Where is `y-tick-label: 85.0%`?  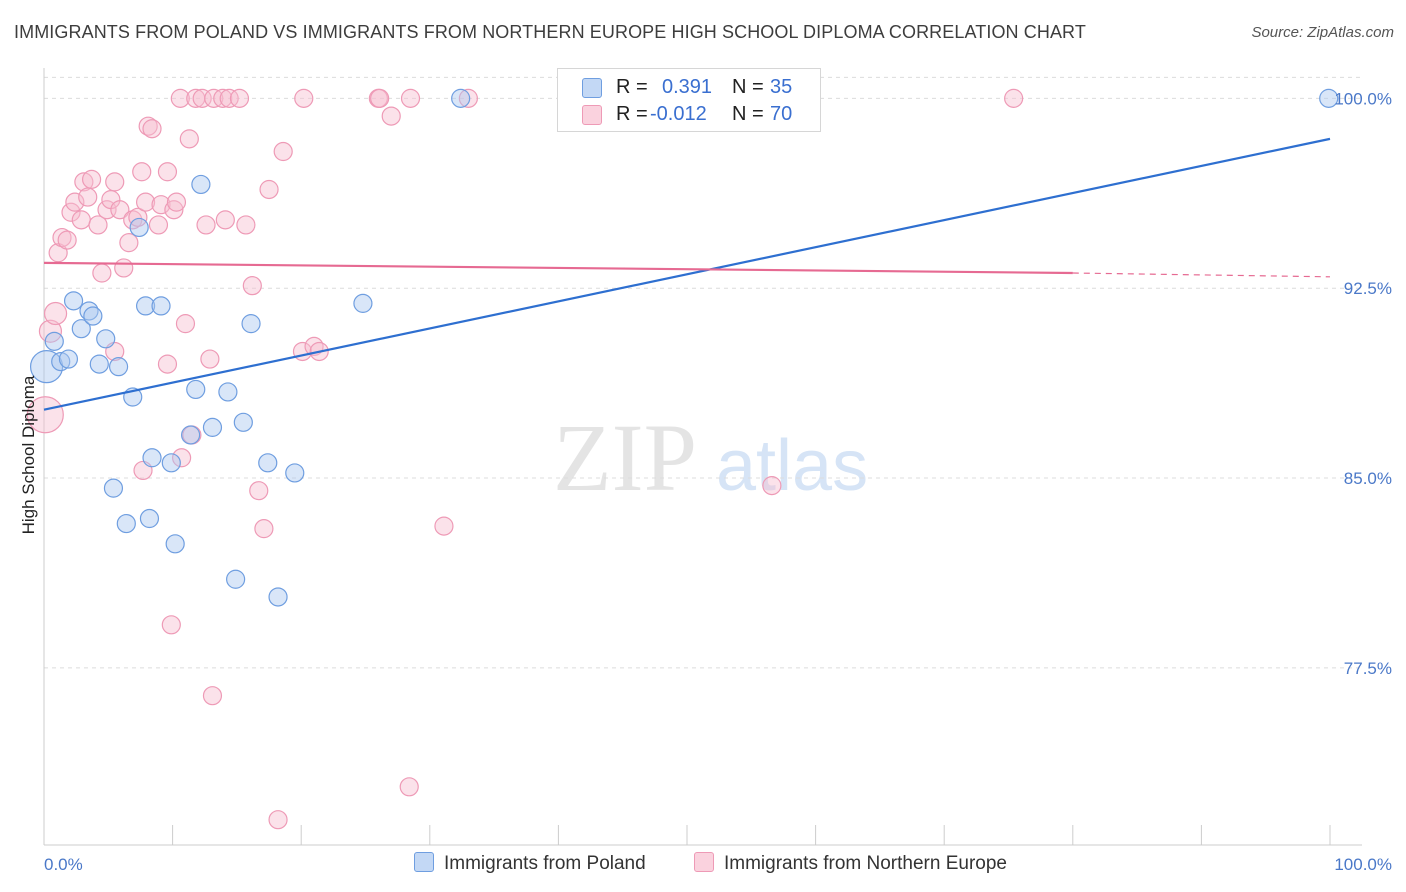
y-tick-label: 85.0% is located at coordinates (1368, 478).